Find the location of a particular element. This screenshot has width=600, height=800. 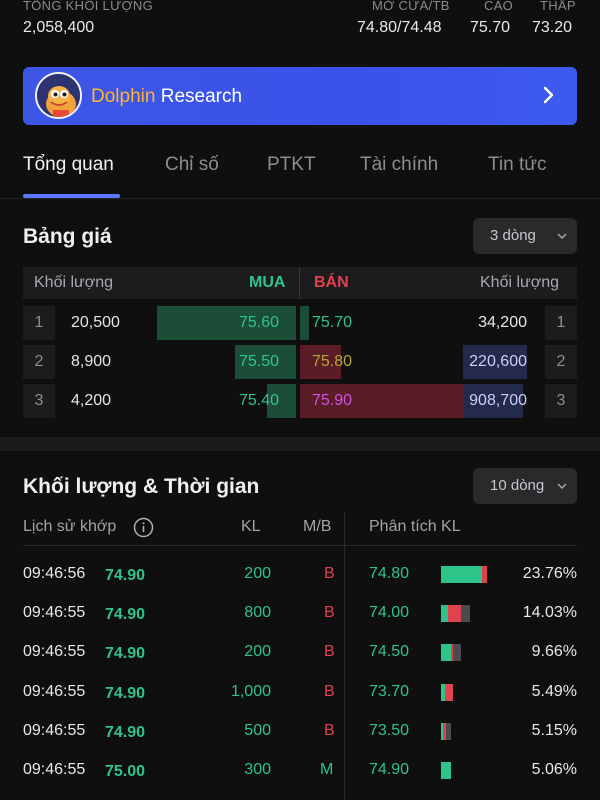

trades-rows-dropdown: 10 dòng is located at coordinates (525, 486).